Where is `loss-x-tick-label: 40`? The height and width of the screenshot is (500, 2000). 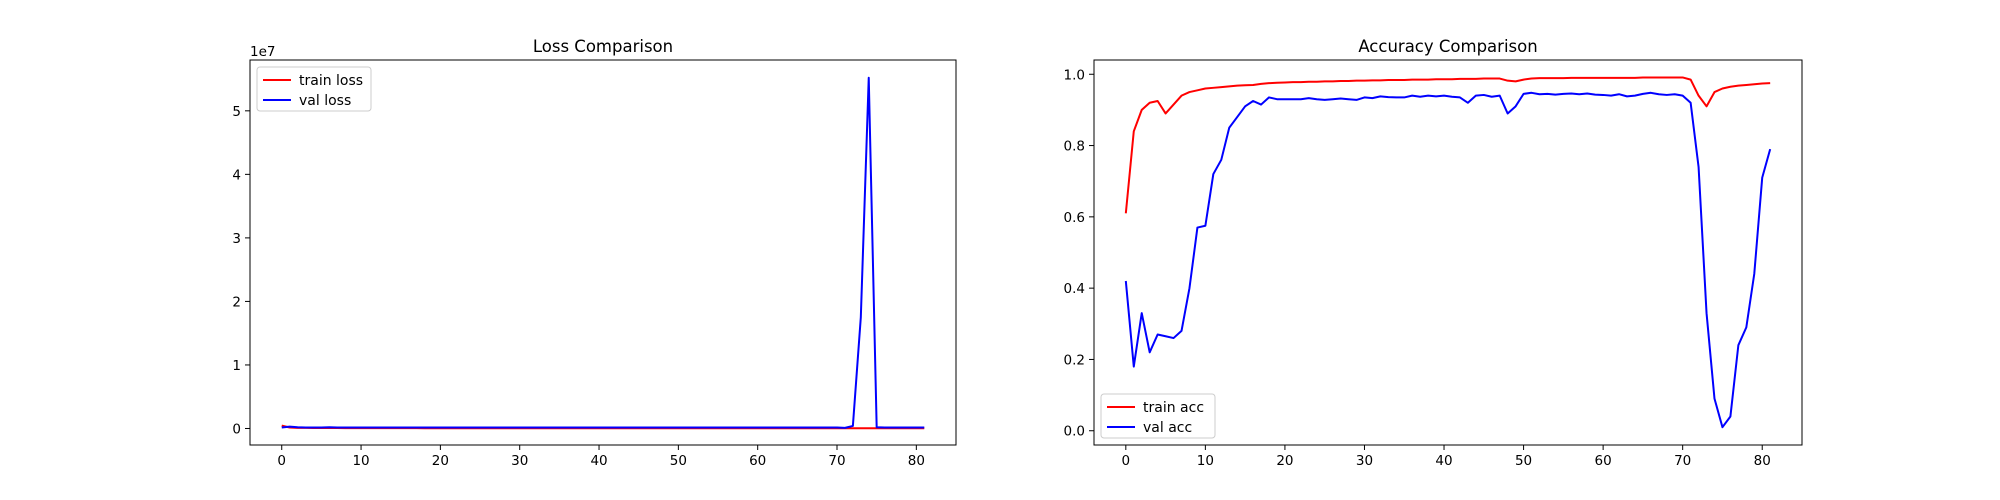 loss-x-tick-label: 40 is located at coordinates (598, 461).